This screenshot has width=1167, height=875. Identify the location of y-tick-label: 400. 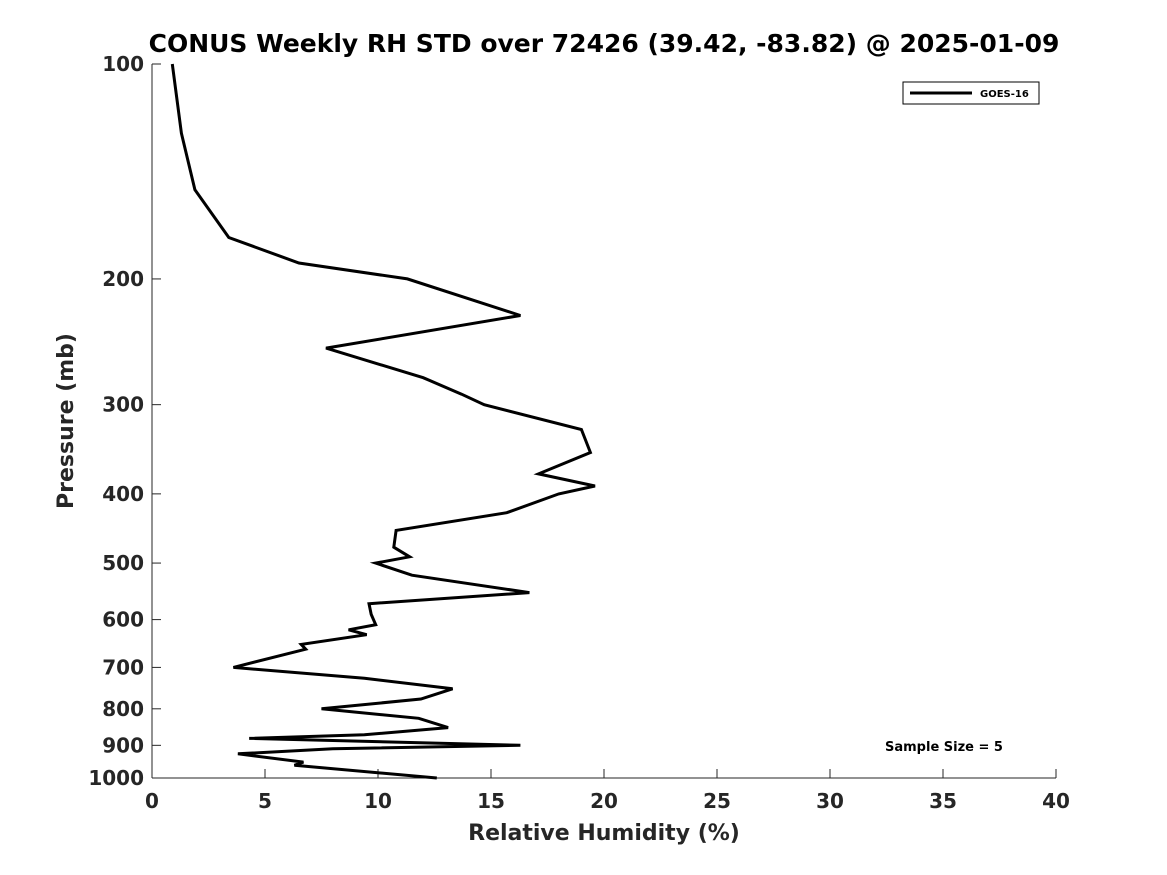
(123, 494).